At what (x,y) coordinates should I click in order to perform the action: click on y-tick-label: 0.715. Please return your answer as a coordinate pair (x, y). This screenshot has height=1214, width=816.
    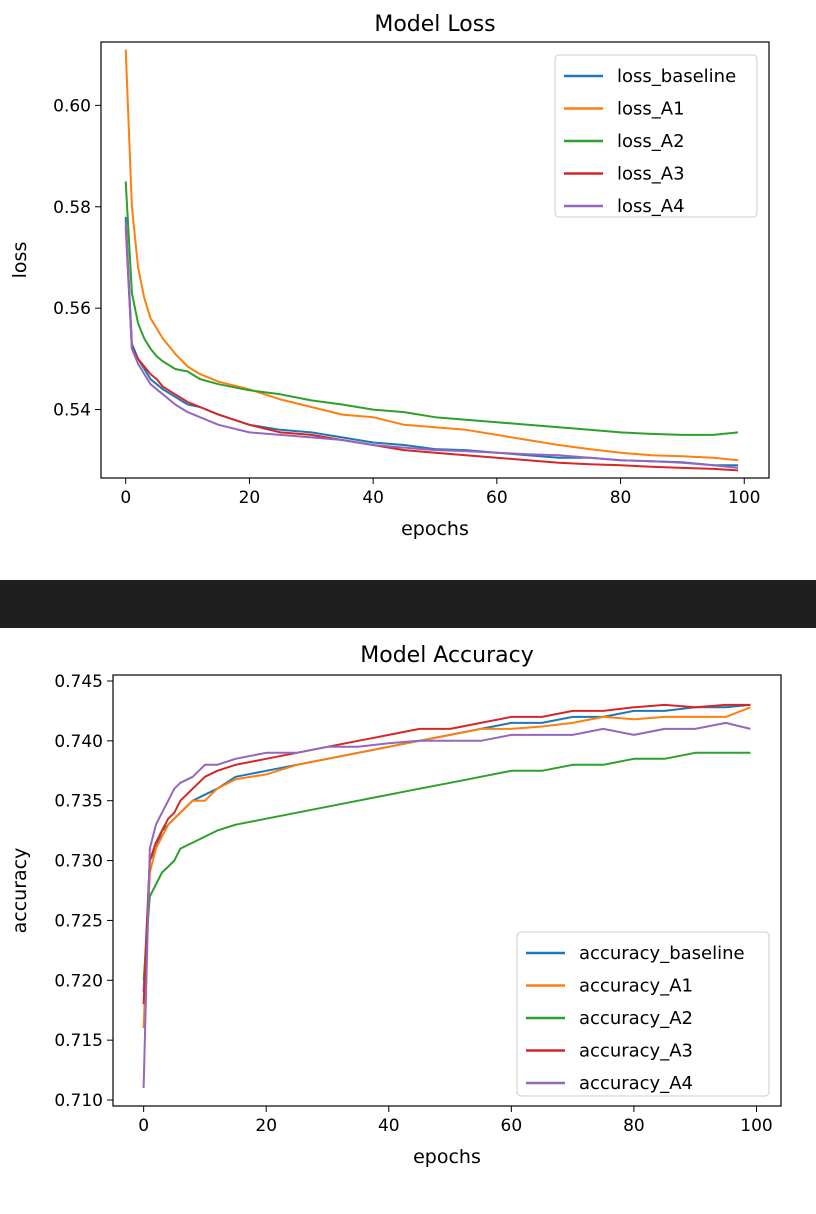
    Looking at the image, I should click on (78, 1041).